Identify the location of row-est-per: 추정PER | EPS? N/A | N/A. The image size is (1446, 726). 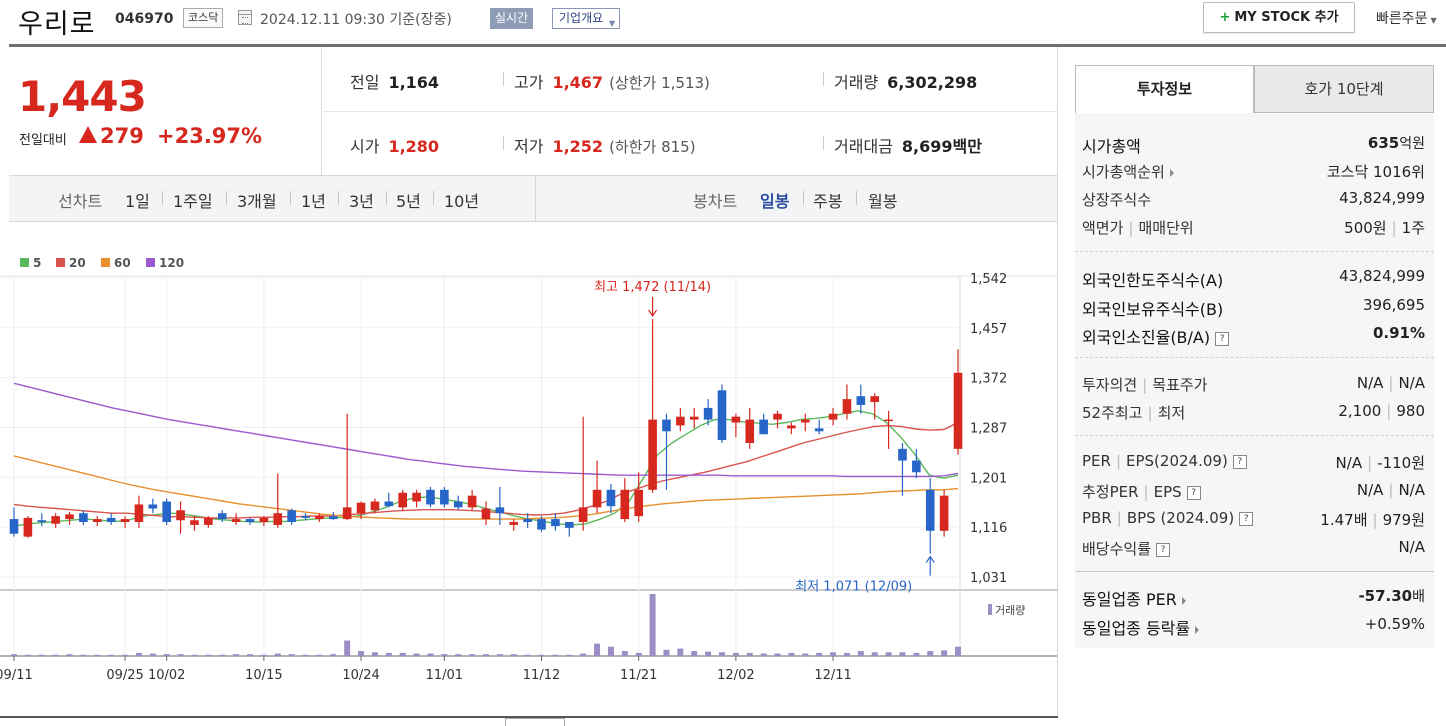
(1253, 491).